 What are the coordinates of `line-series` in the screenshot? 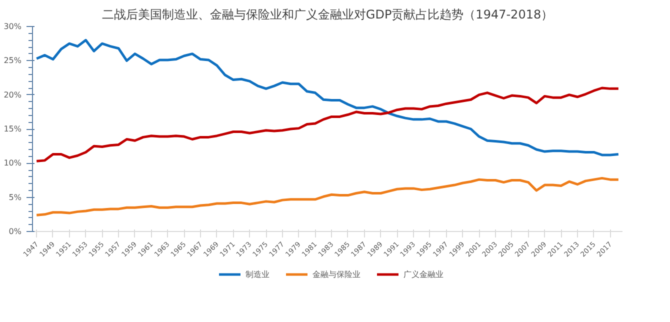 It's located at (327, 196).